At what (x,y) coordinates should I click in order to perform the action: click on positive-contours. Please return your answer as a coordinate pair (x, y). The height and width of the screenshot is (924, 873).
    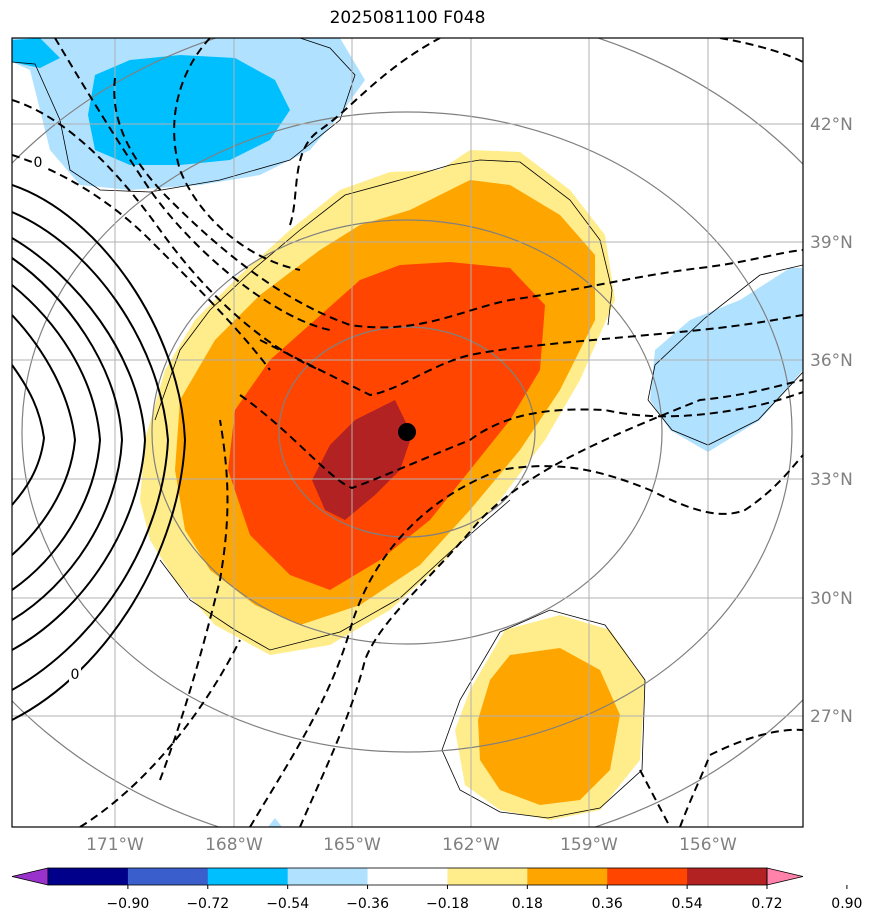
    Looking at the image, I should click on (99, 452).